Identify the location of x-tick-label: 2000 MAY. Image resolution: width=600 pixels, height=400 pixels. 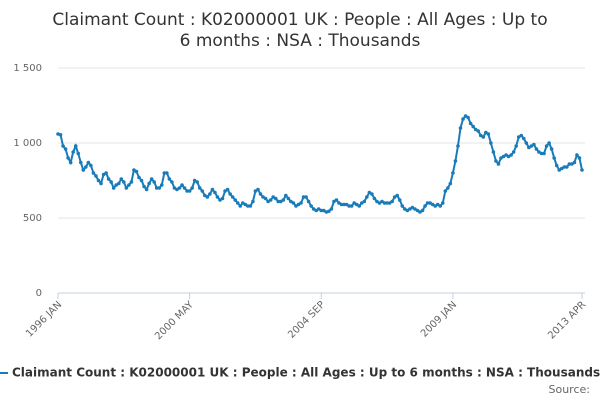
(174, 320).